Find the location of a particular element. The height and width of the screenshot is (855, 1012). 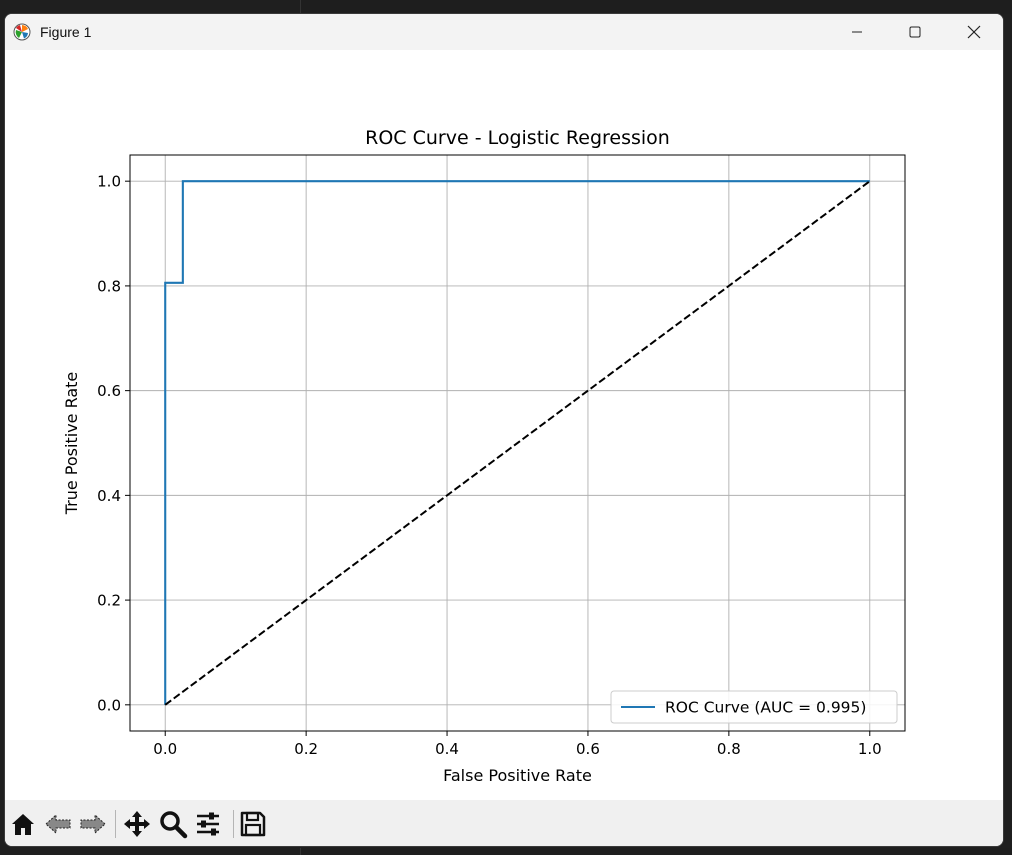

y-tick-label: 1.0 is located at coordinates (109, 182).